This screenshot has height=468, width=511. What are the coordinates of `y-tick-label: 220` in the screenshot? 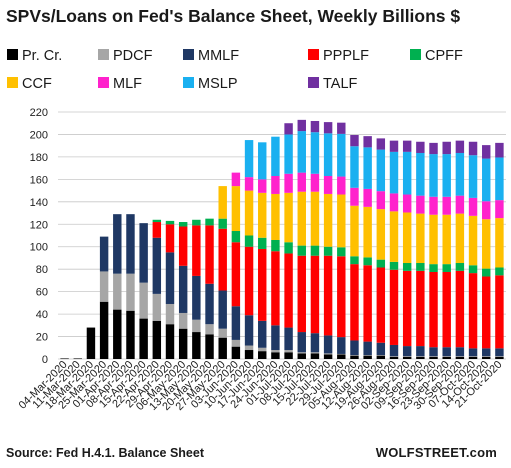 It's located at (39, 113).